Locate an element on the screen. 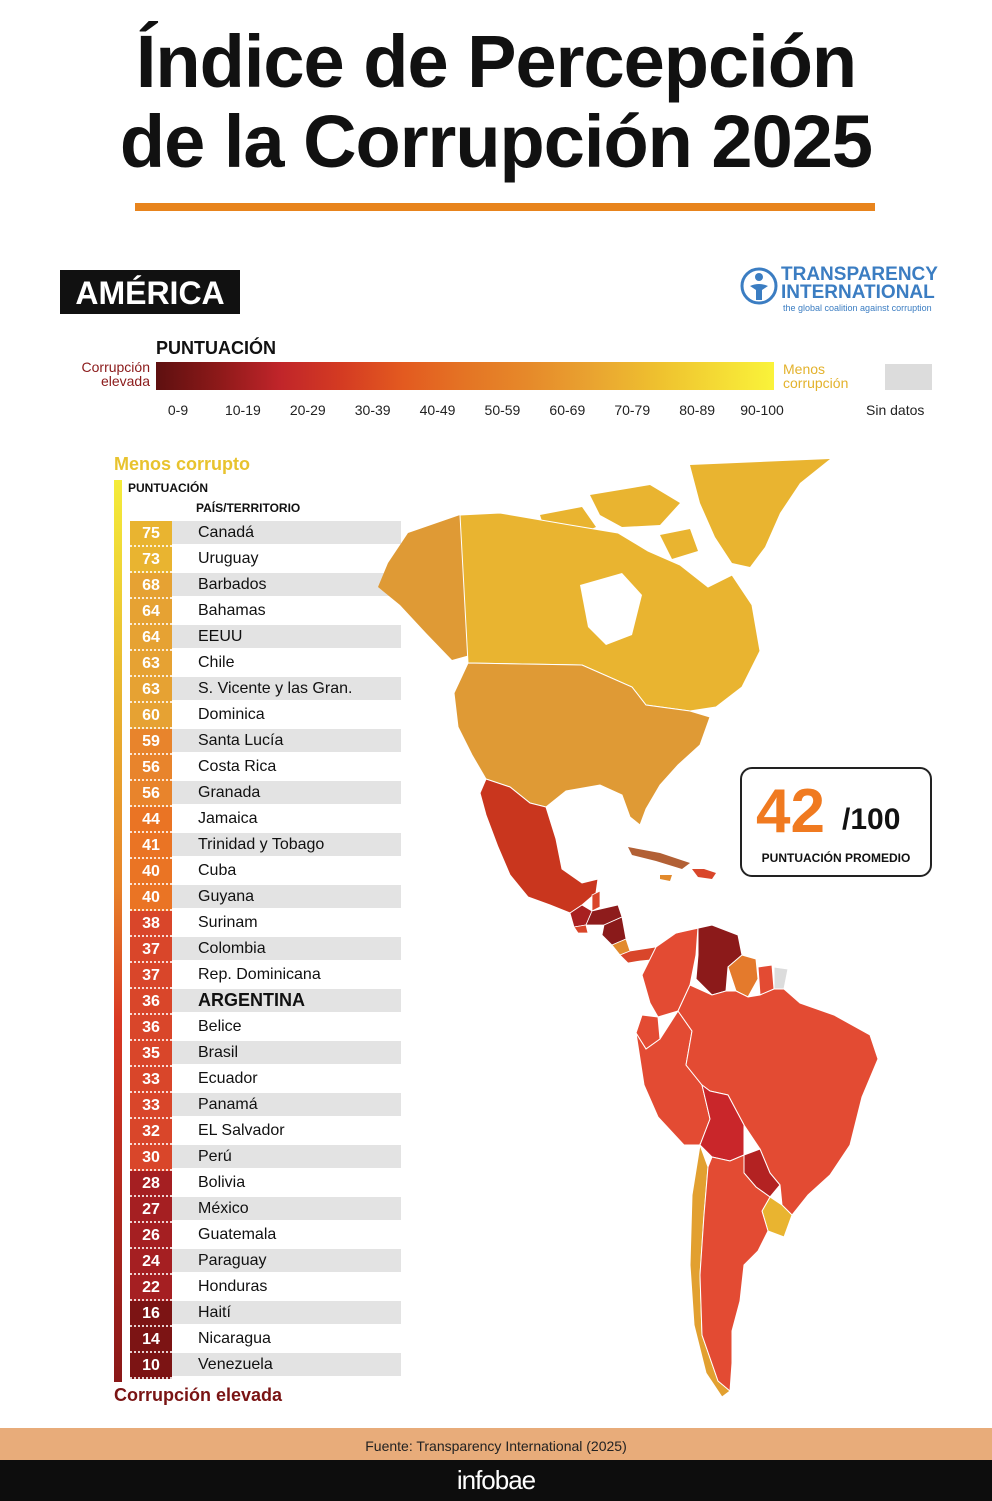 Image resolution: width=992 pixels, height=1501 pixels. ranking-row: 28 Bolivia is located at coordinates (265, 1184).